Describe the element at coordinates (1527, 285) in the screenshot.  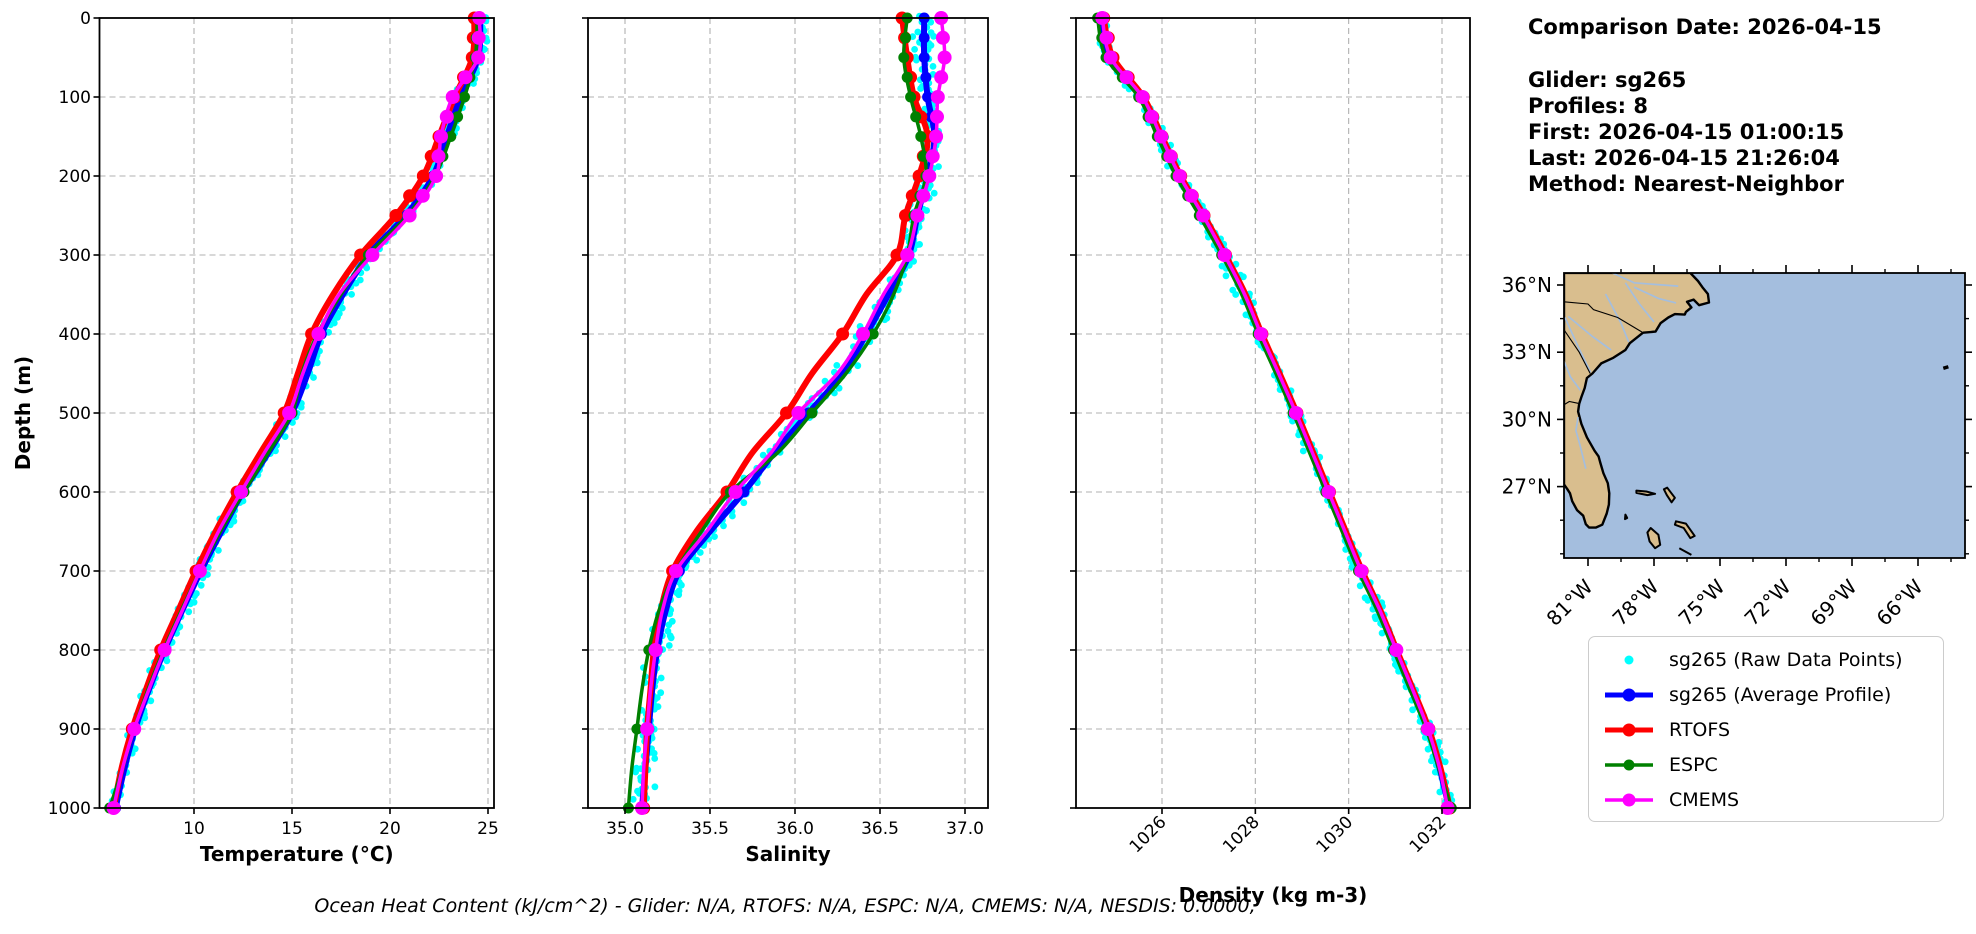
I see `map-lat-label: 36°N` at that location.